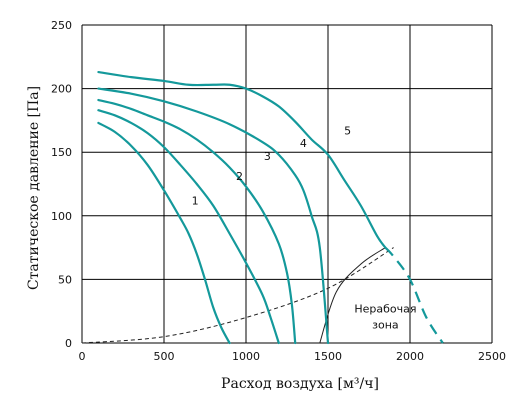 Image resolution: width=520 pixels, height=403 pixels. Describe the element at coordinates (82, 356) in the screenshot. I see `x-tick-label: 0` at that location.